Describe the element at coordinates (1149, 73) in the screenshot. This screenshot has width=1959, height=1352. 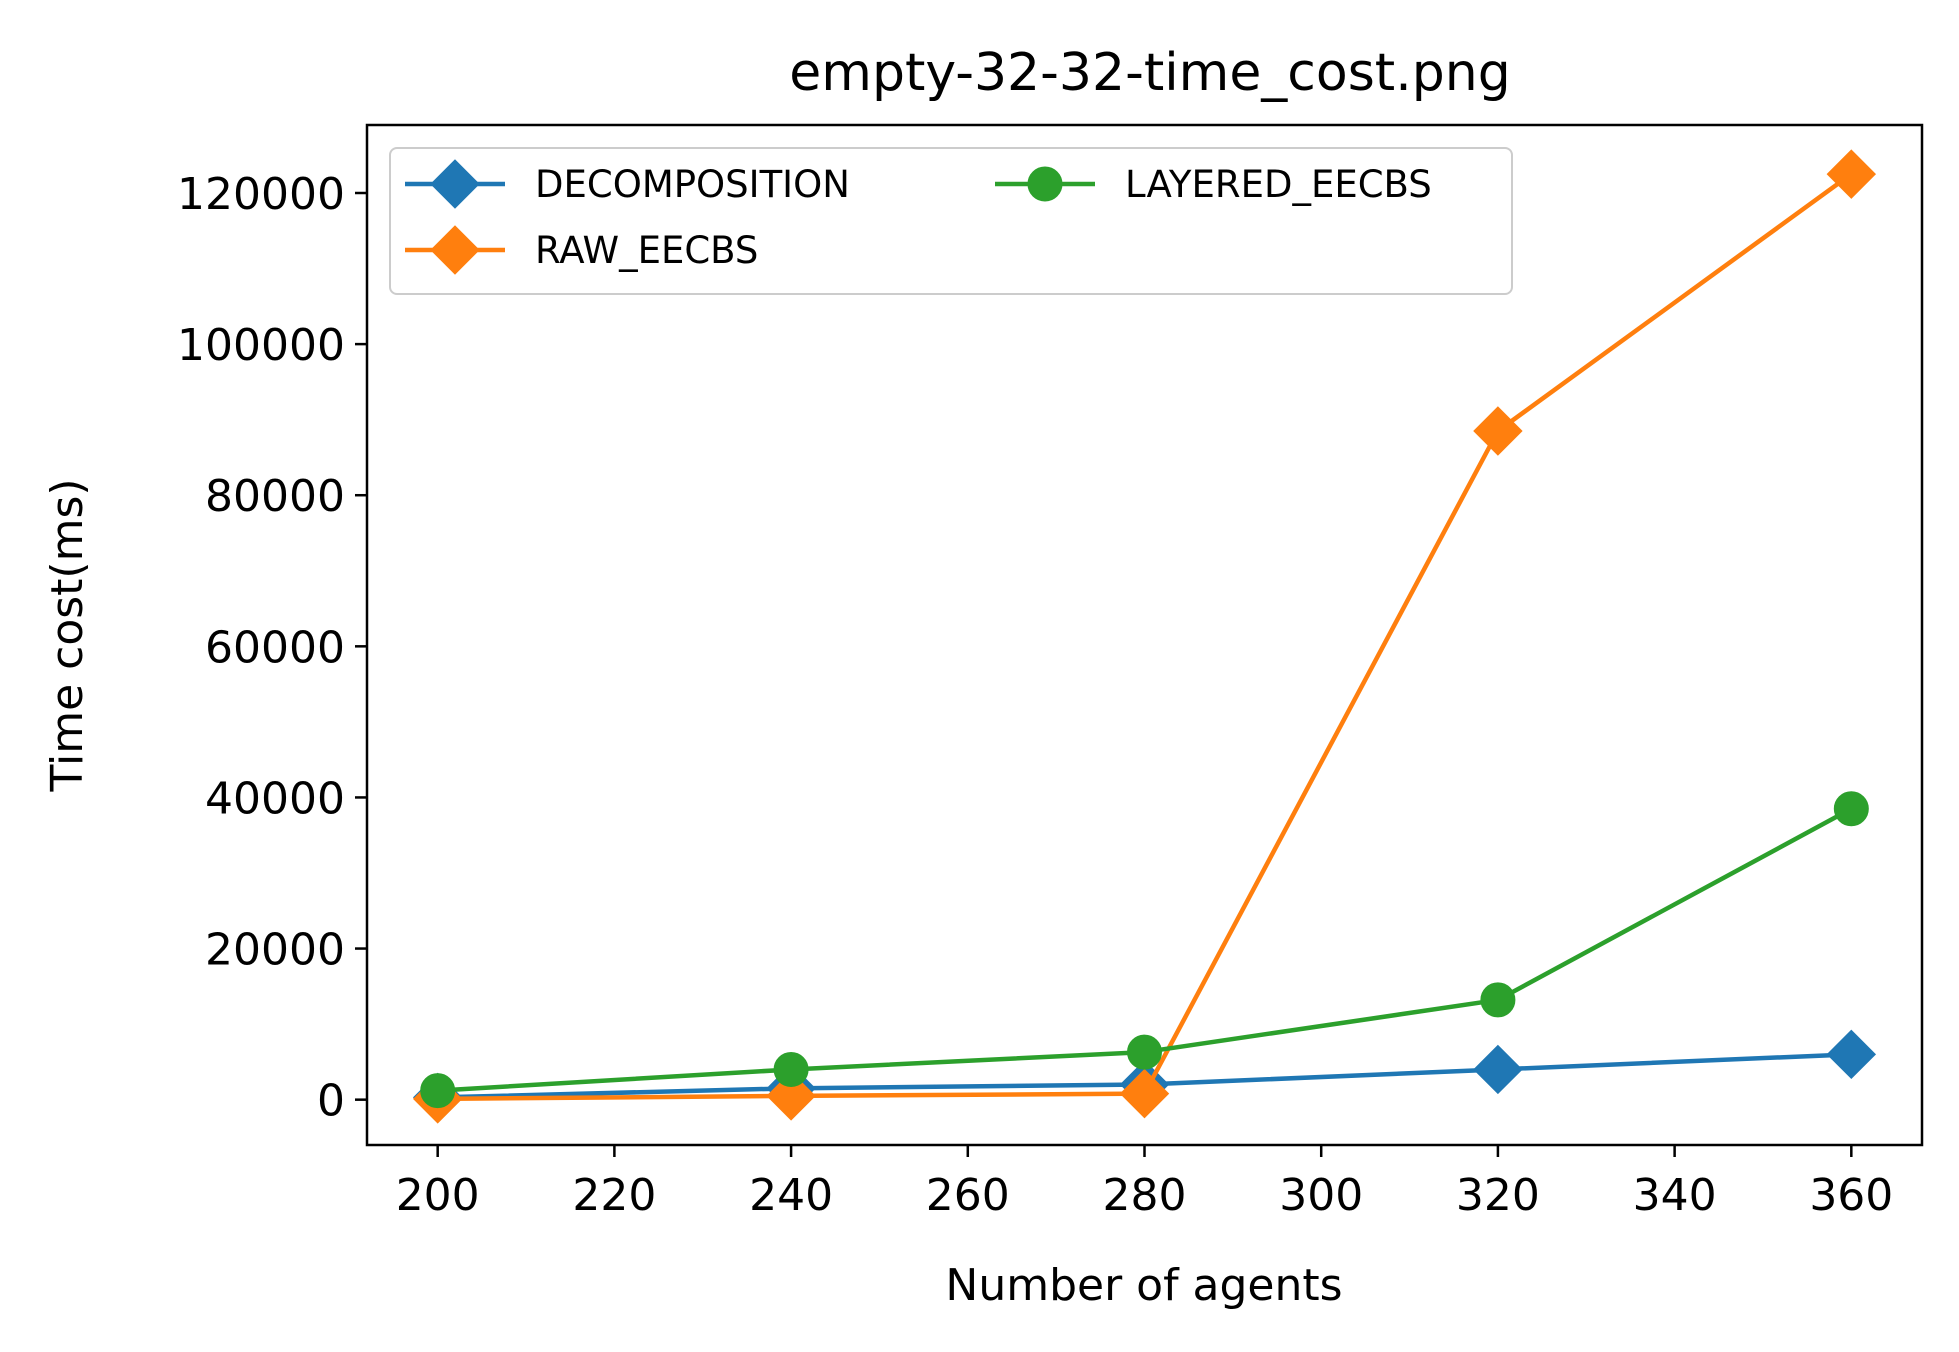
I see `chart-title: empty-32-32-time_cost.png` at that location.